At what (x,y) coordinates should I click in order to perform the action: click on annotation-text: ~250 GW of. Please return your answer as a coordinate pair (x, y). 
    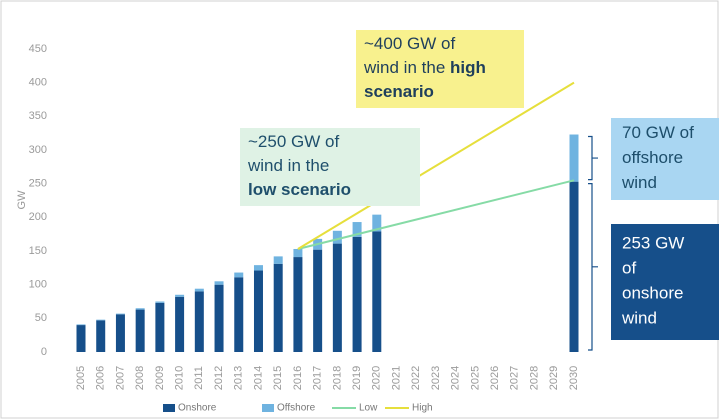
    Looking at the image, I should click on (293, 141).